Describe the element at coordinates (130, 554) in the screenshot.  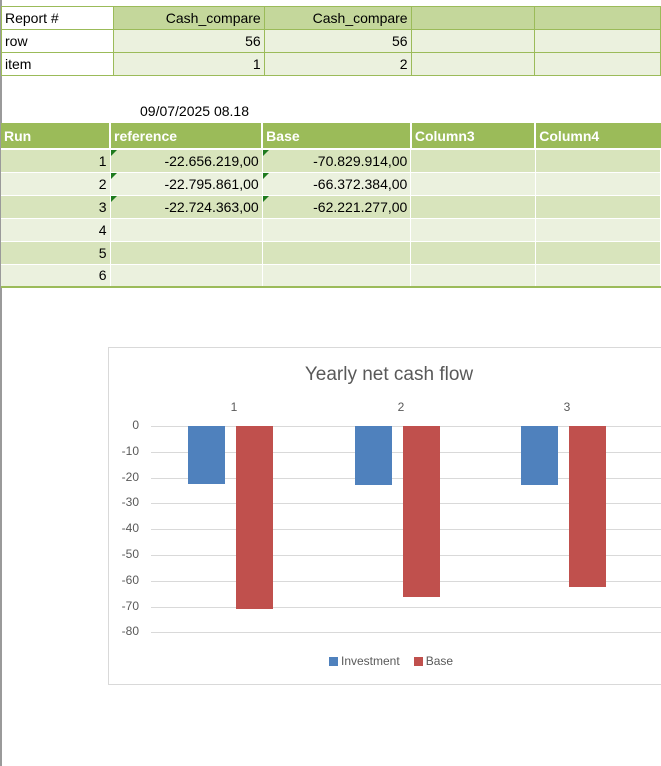
I see `y-axis-tick: -50` at that location.